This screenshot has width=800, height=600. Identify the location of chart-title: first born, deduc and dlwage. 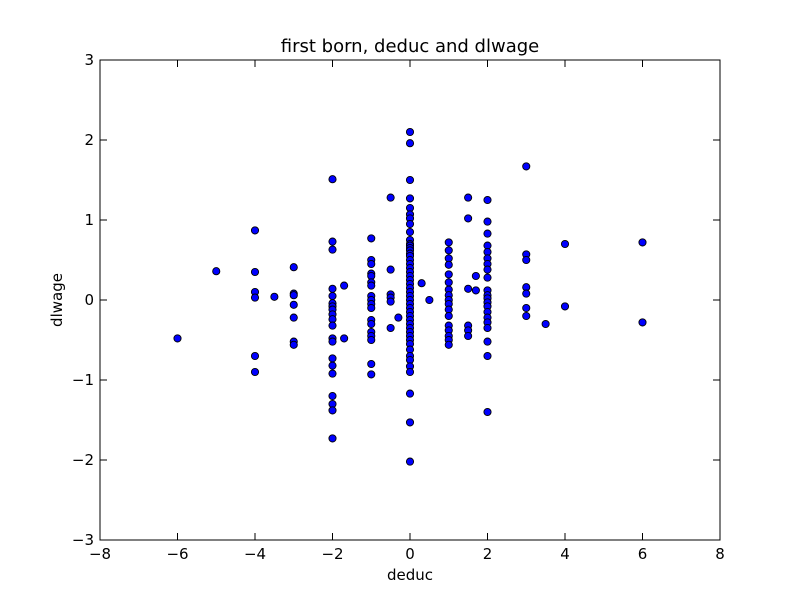
(410, 46).